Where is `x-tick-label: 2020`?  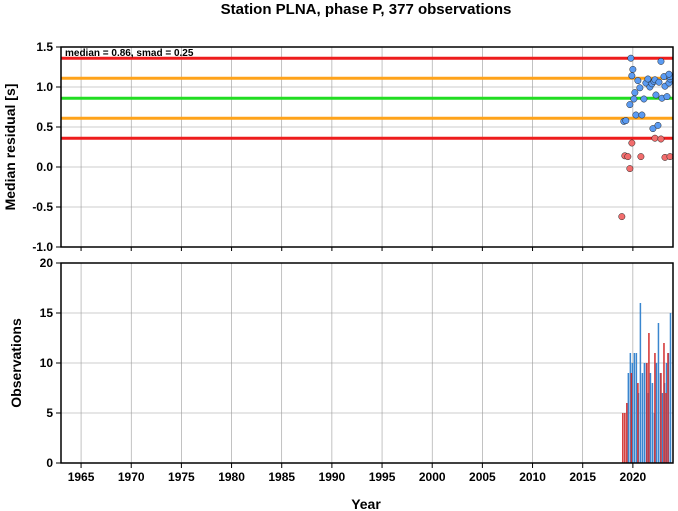
x-tick-label: 2020 is located at coordinates (633, 477).